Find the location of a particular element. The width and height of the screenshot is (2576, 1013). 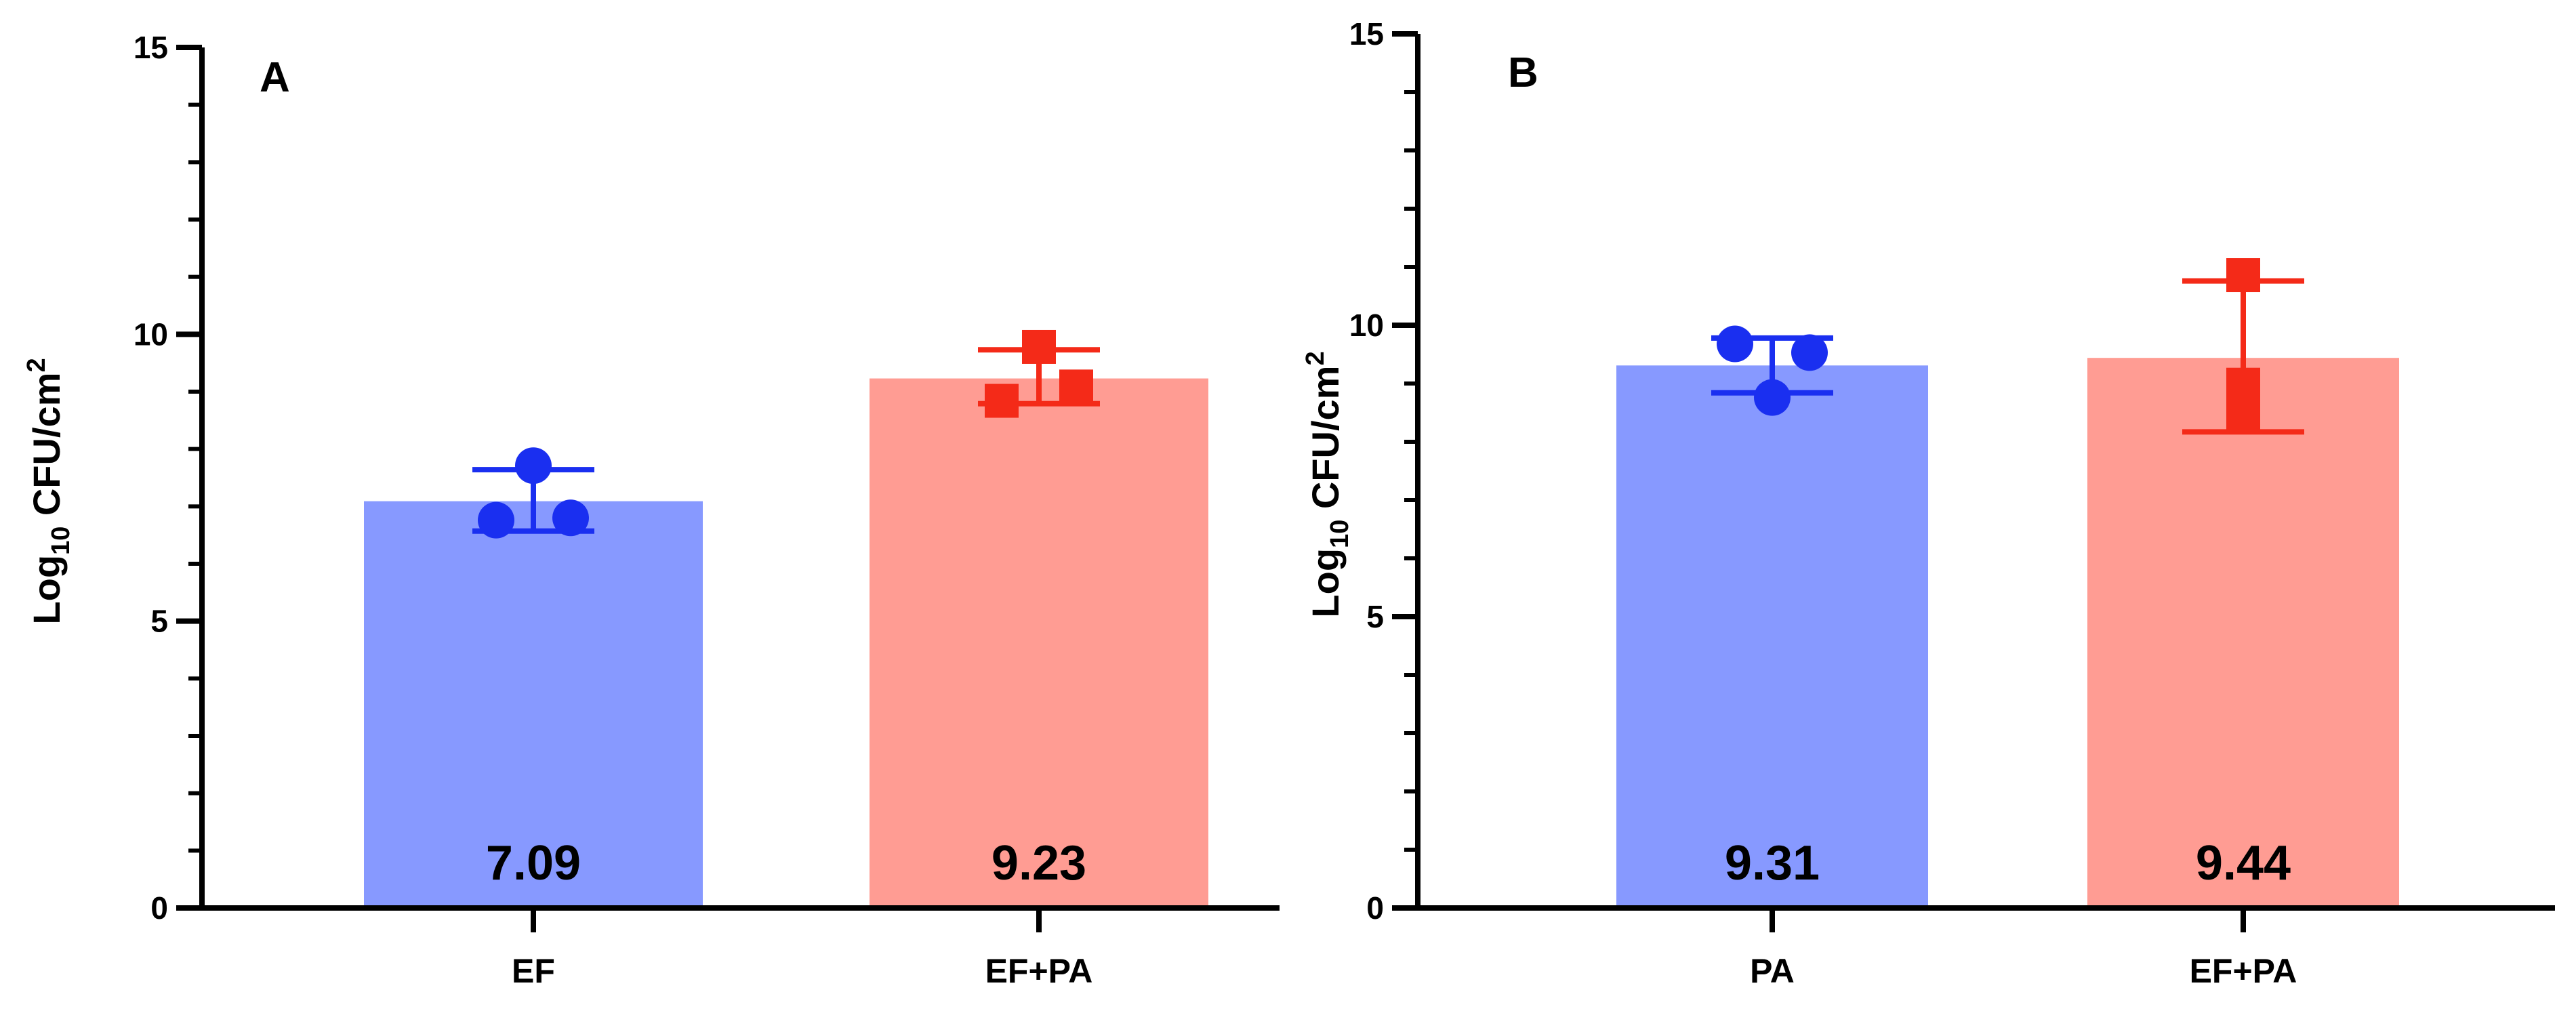

panel-a-category-label: EF is located at coordinates (534, 971).